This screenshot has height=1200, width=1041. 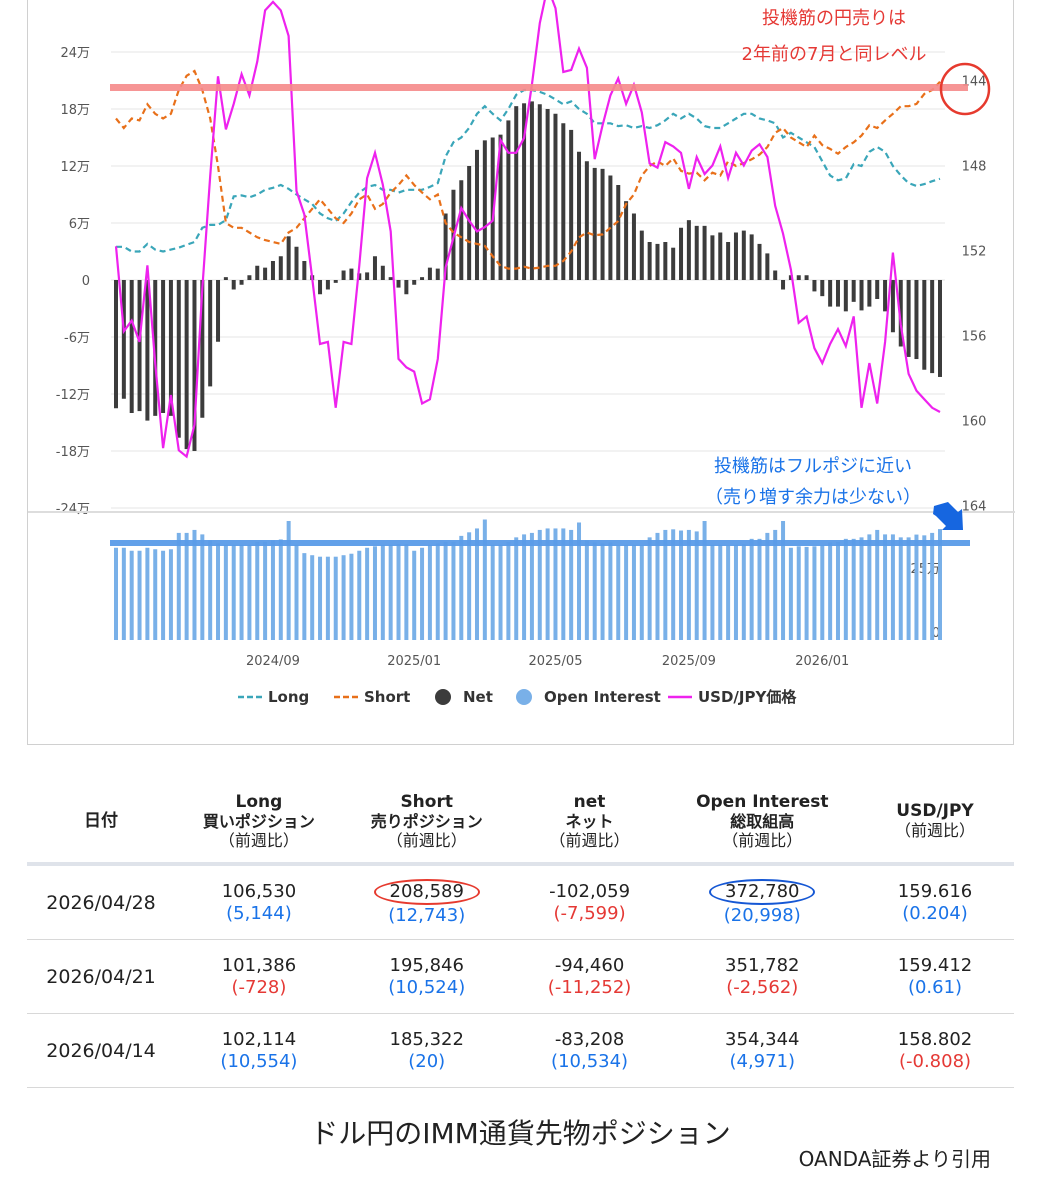 What do you see at coordinates (259, 976) in the screenshot?
I see `cell-long: 101,386 (-728)` at bounding box center [259, 976].